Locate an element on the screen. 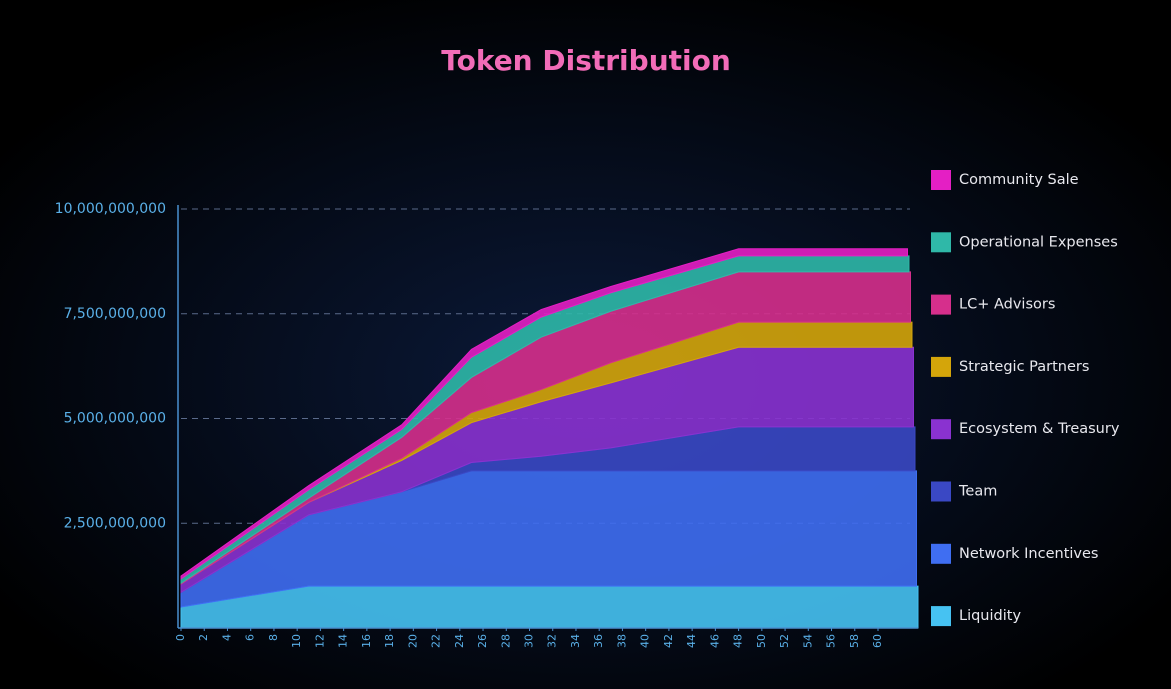 The image size is (1171, 689). y-tick-label: 7,500,000,000 is located at coordinates (115, 314).